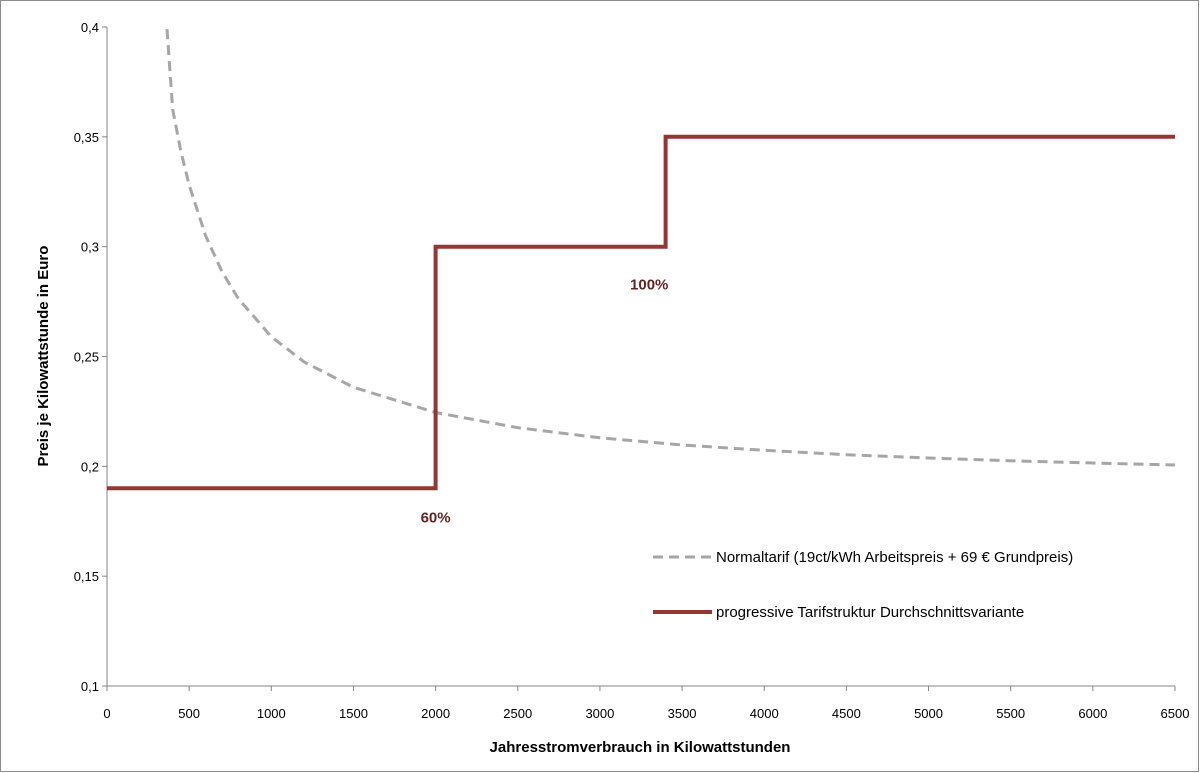  I want to click on x-tick-label: 3500, so click(682, 713).